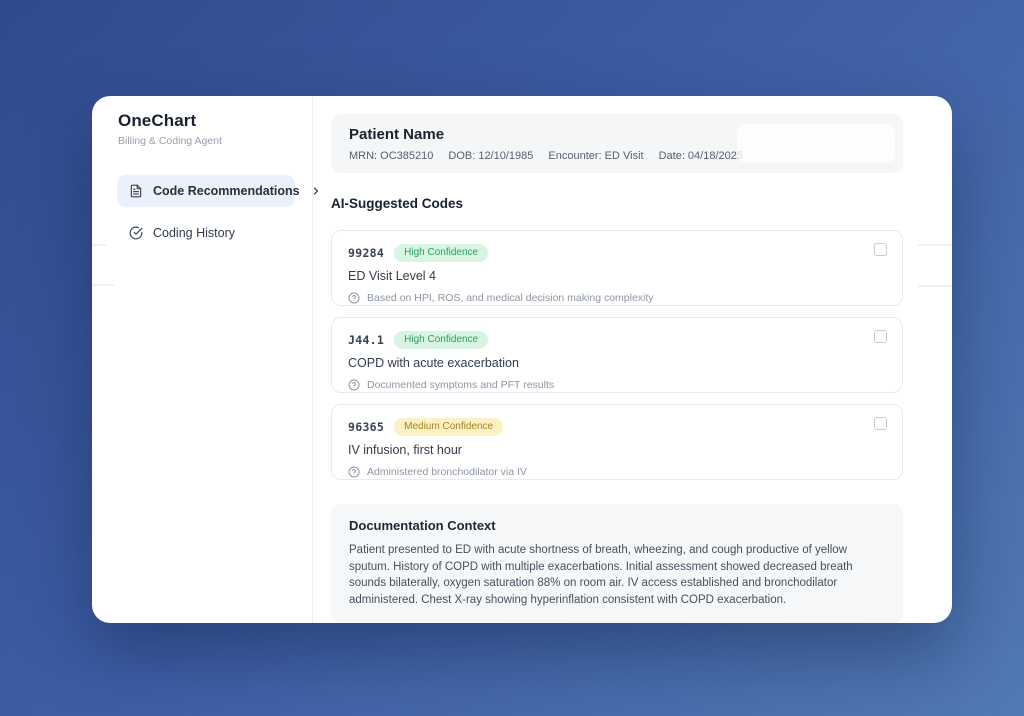 The image size is (1024, 716). I want to click on brand: OneChart Billing & Coding Agent, so click(207, 129).